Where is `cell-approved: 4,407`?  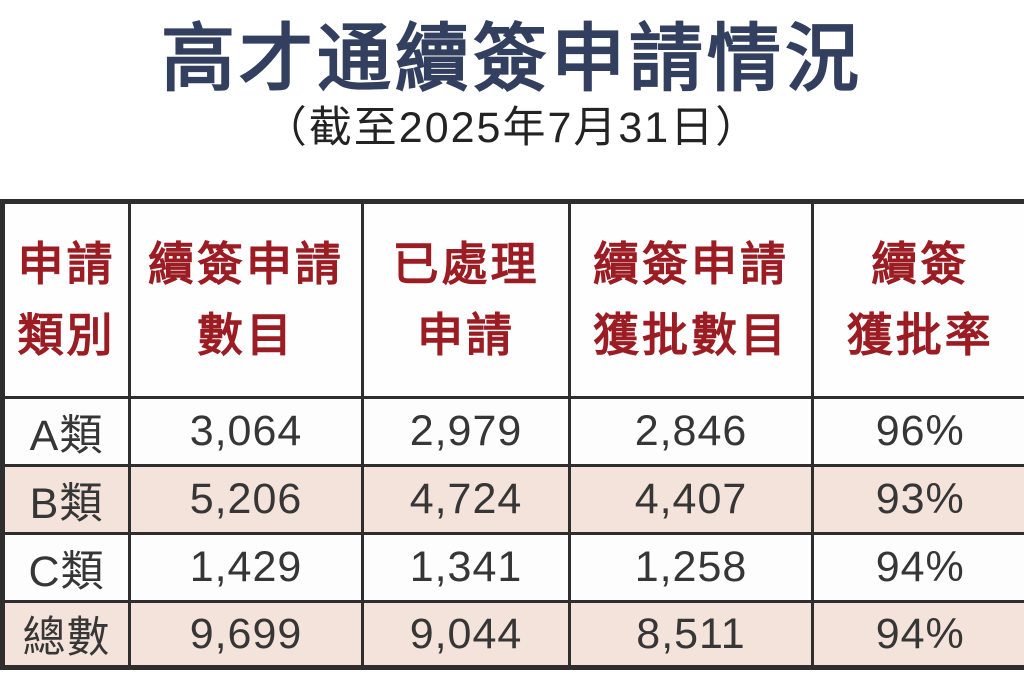 cell-approved: 4,407 is located at coordinates (691, 499).